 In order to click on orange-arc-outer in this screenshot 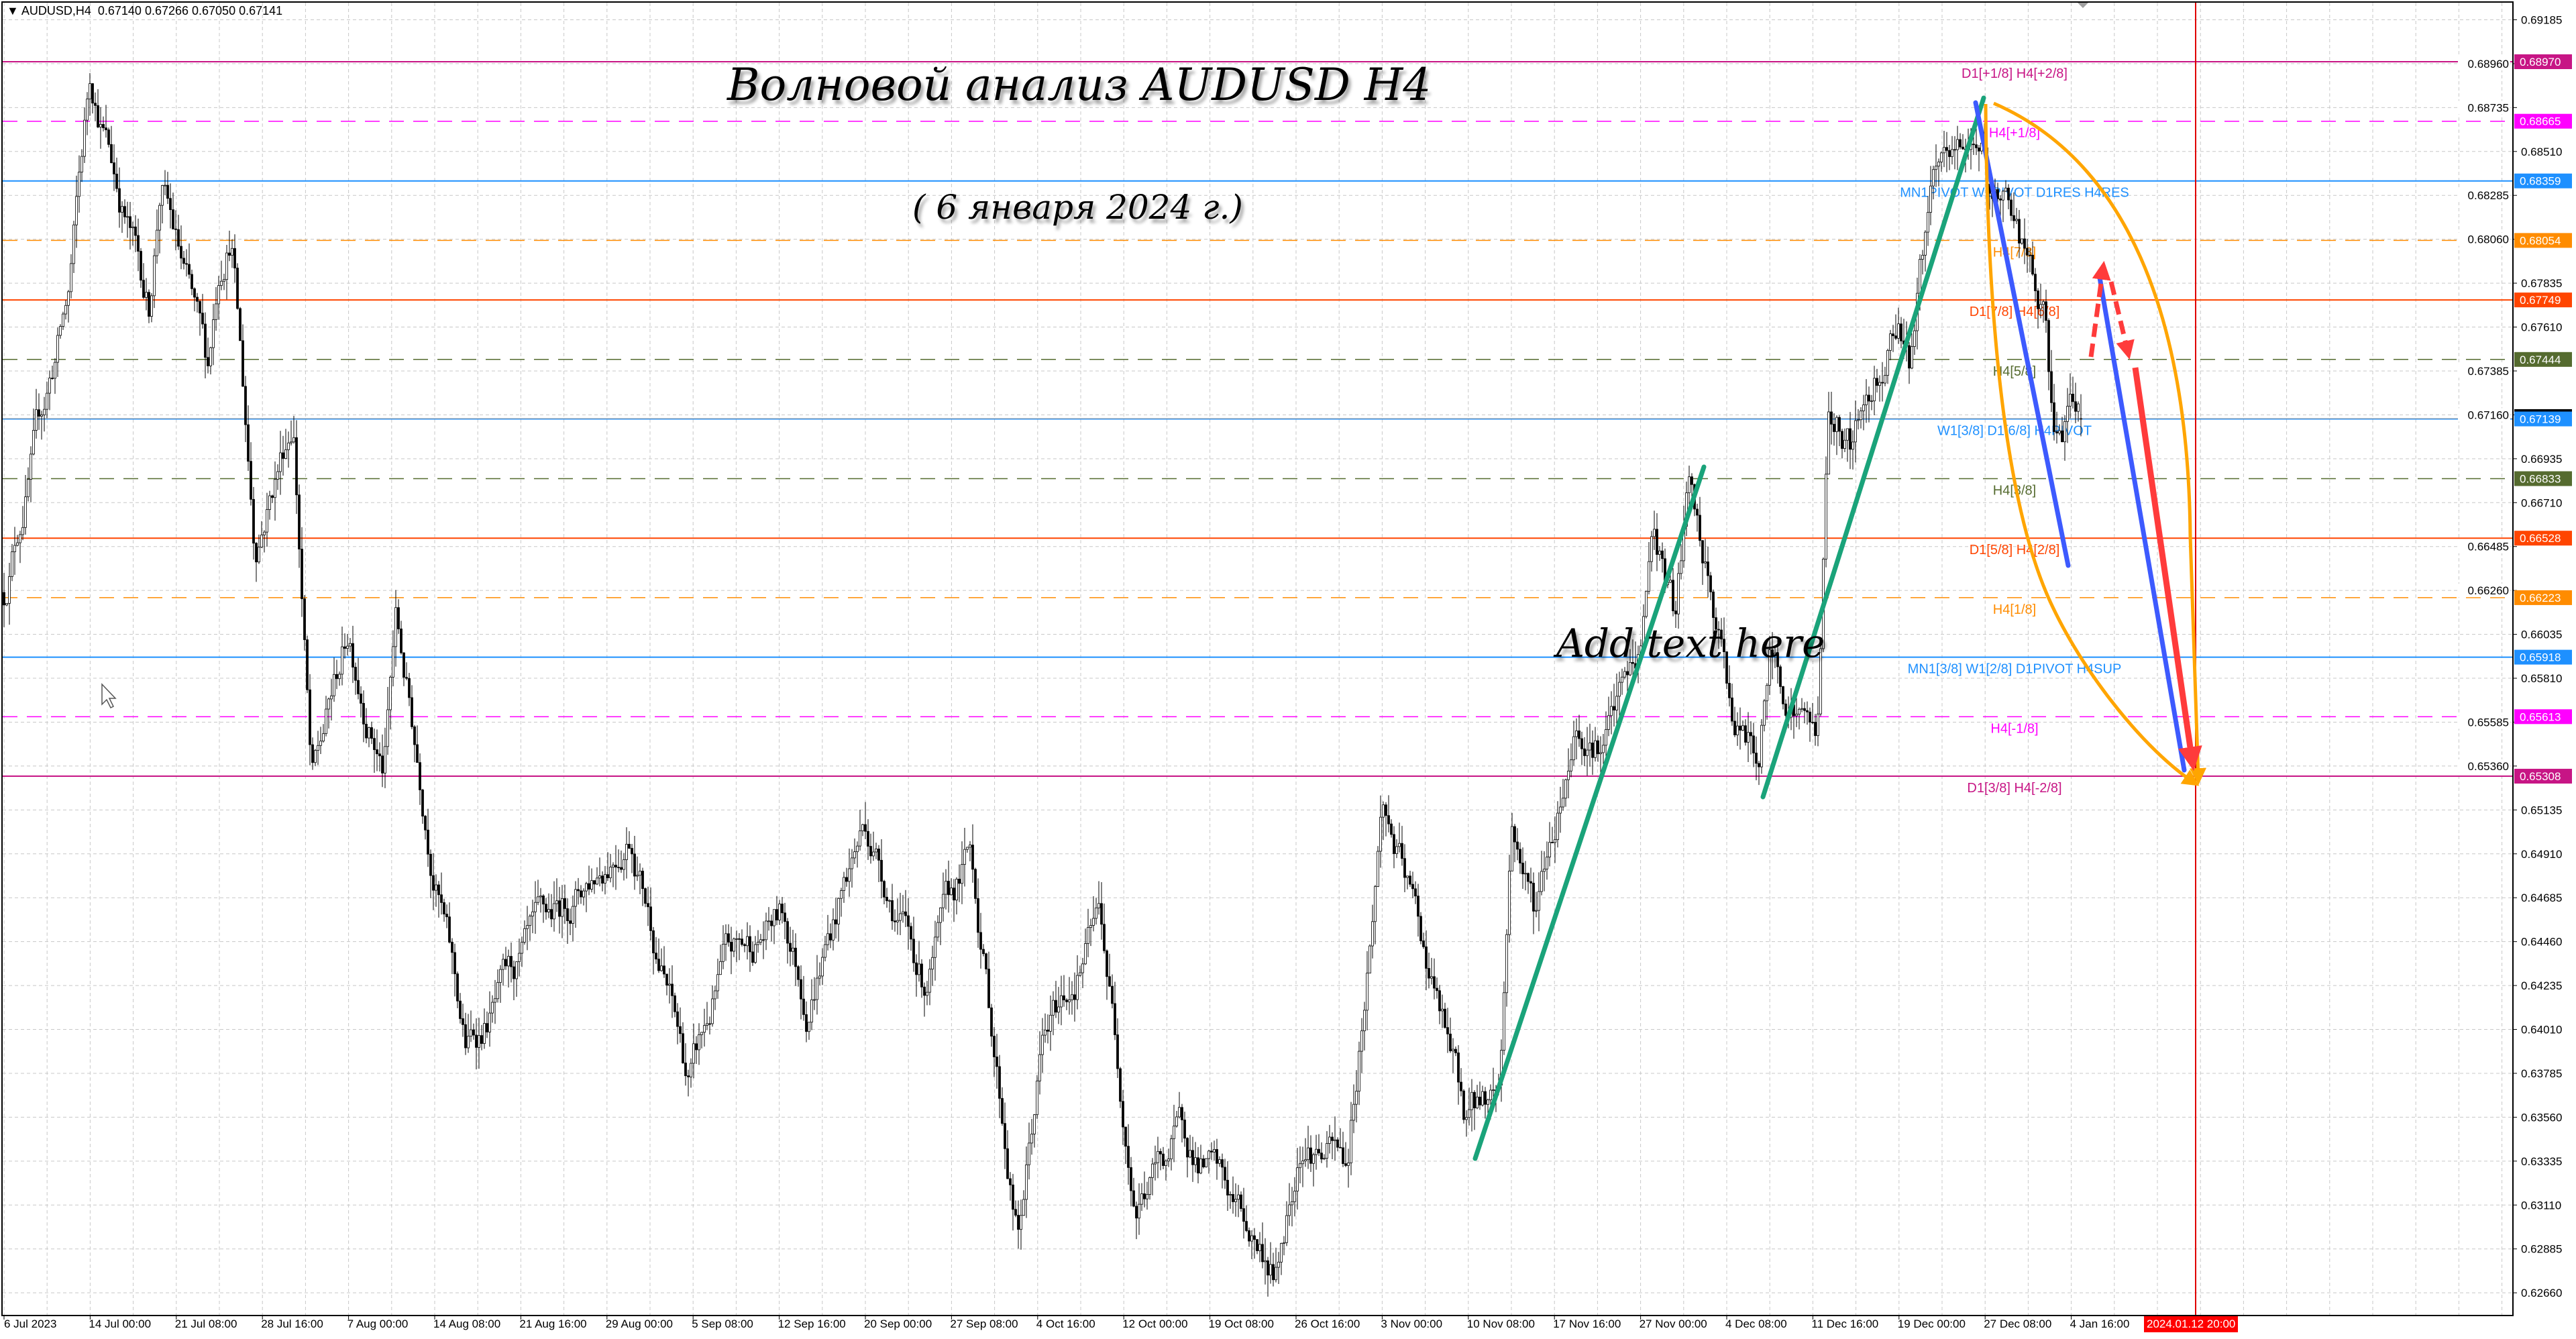, I will do `click(2099, 443)`.